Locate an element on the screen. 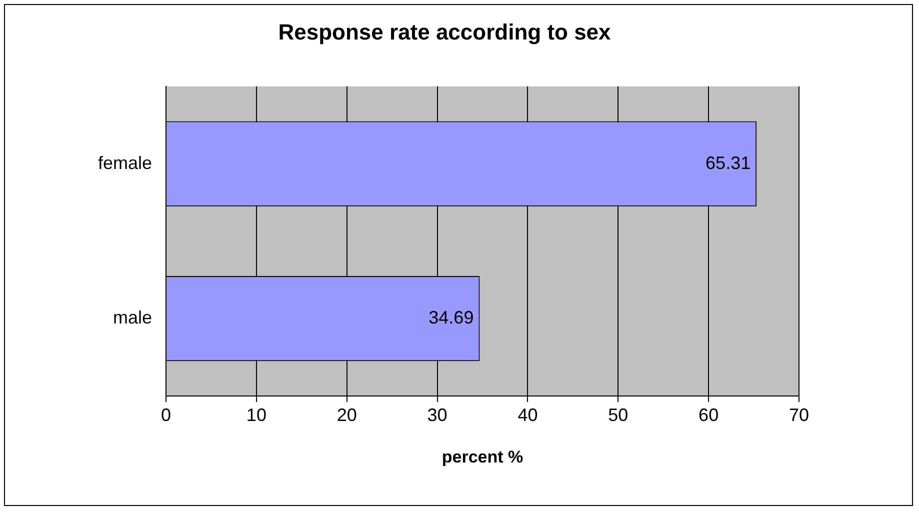 The height and width of the screenshot is (512, 919). y-tick-label: female is located at coordinates (125, 162).